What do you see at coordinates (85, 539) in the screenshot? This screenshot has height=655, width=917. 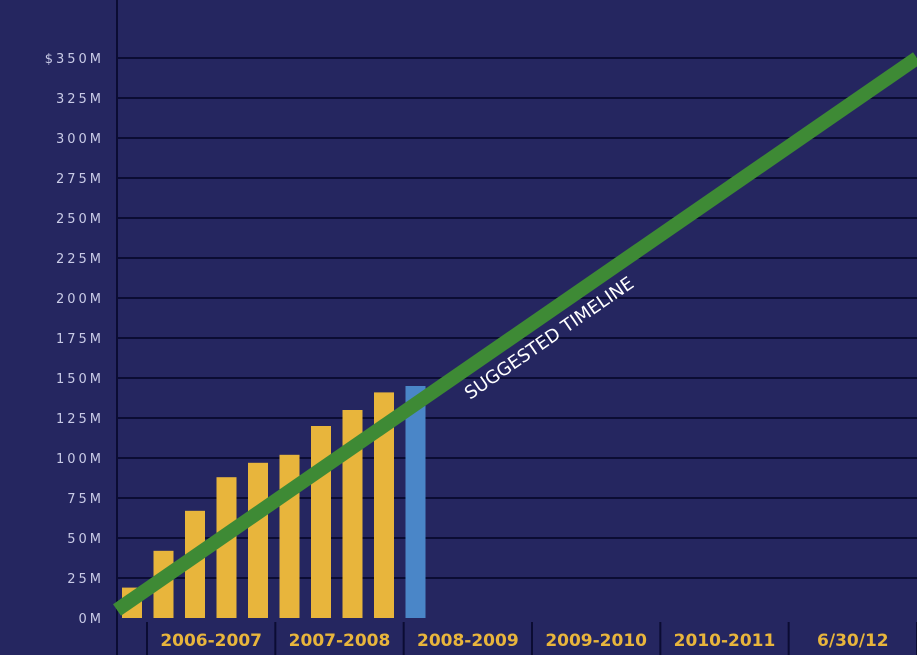 I see `y-tick-label: 50M` at bounding box center [85, 539].